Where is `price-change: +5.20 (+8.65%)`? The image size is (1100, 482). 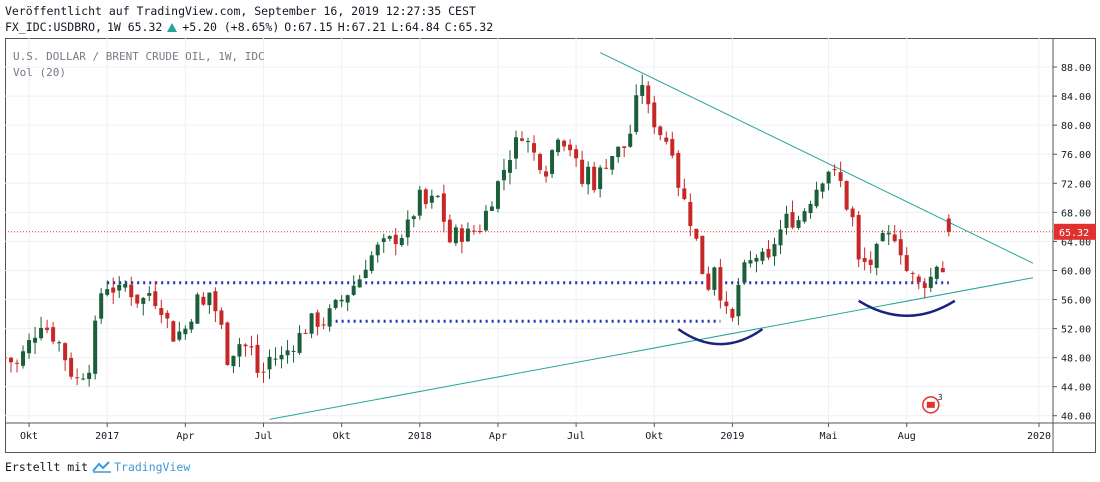 price-change: +5.20 (+8.65%) is located at coordinates (231, 27).